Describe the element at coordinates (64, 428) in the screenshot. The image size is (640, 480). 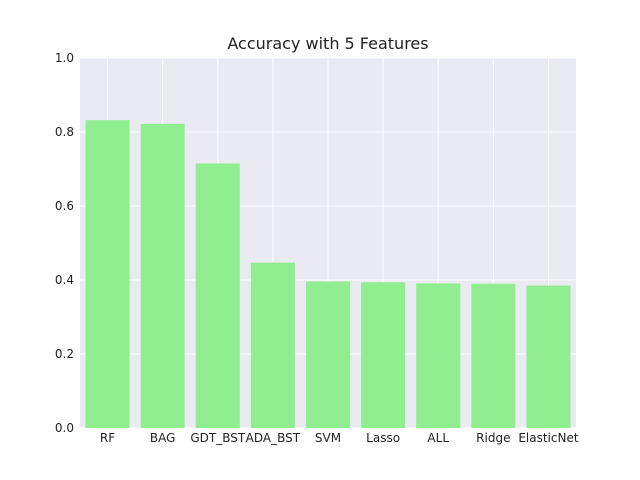
I see `y-tick-label: 0.0` at that location.